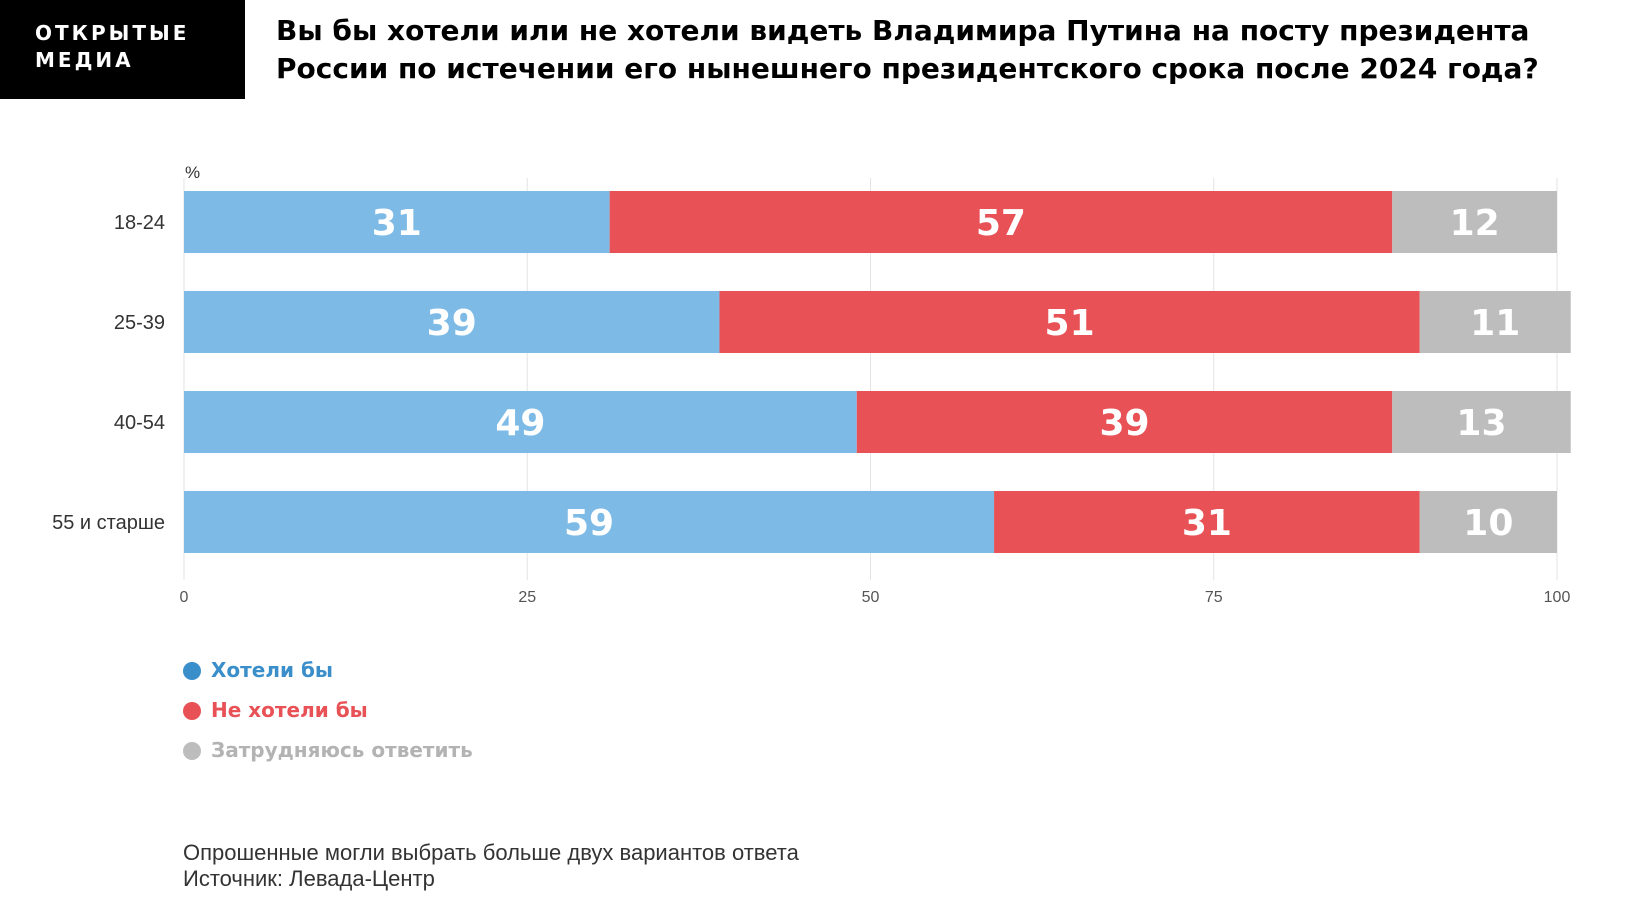  I want to click on x-tick-label: 25, so click(527, 597).